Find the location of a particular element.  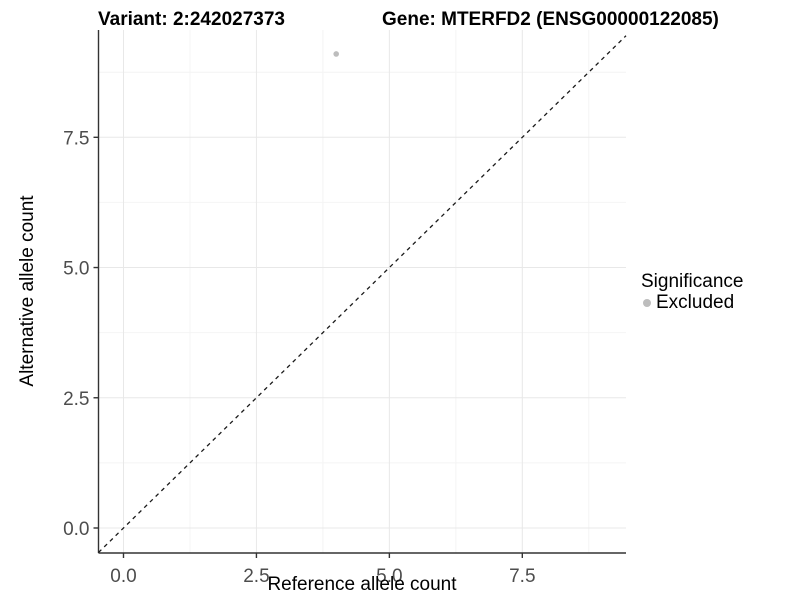

x-tick-label: 5.0 is located at coordinates (389, 576).